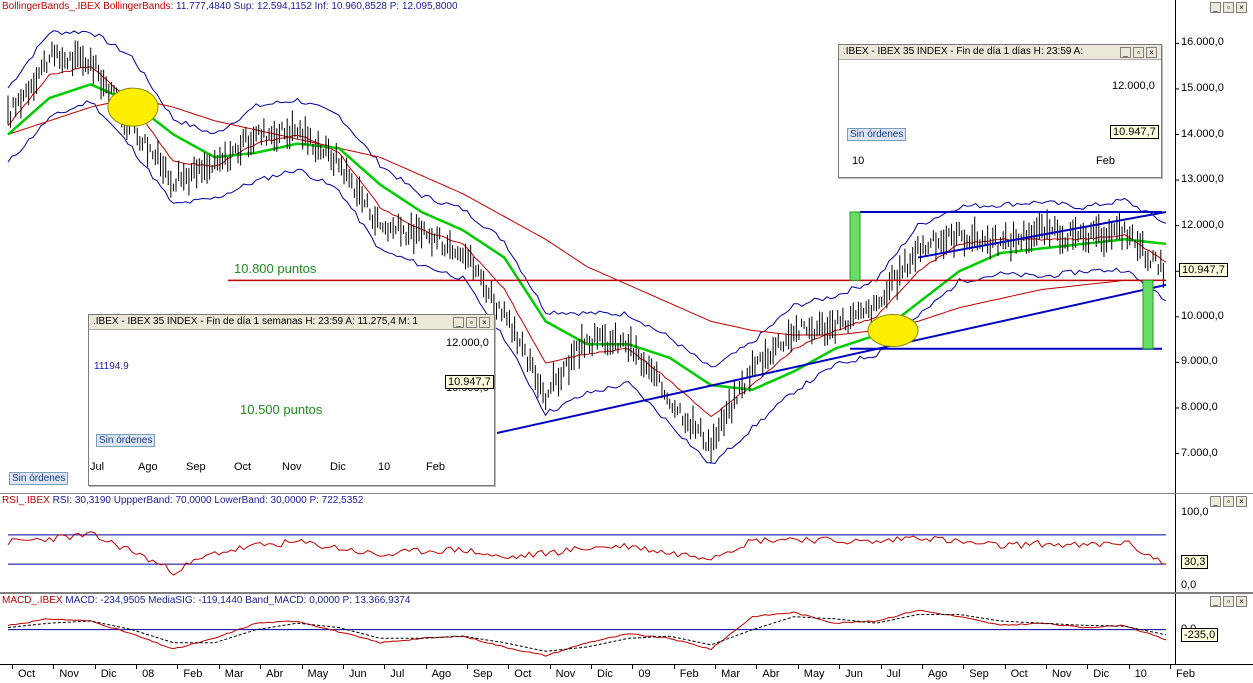  What do you see at coordinates (1199, 452) in the screenshot?
I see `price-y-tick-label: 7.000,0` at bounding box center [1199, 452].